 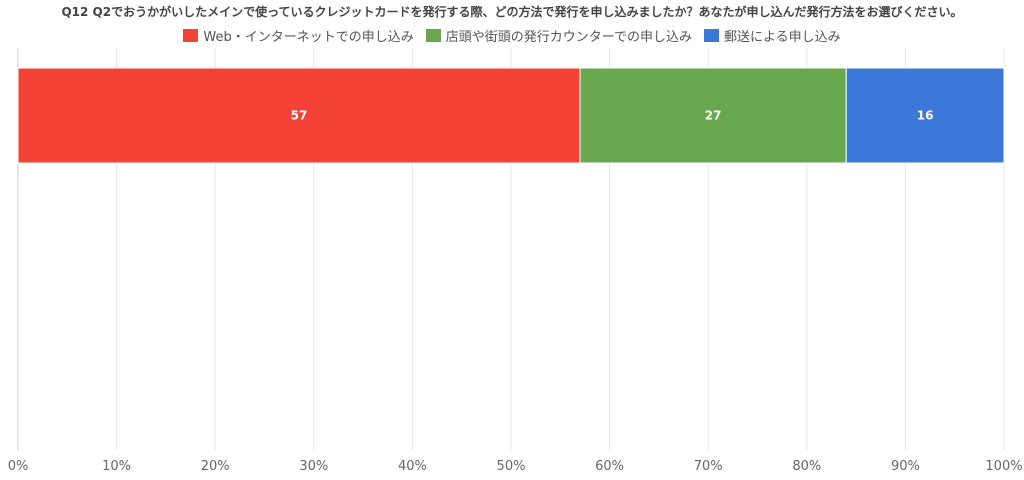 What do you see at coordinates (713, 116) in the screenshot?
I see `bar-value-label-1: 27` at bounding box center [713, 116].